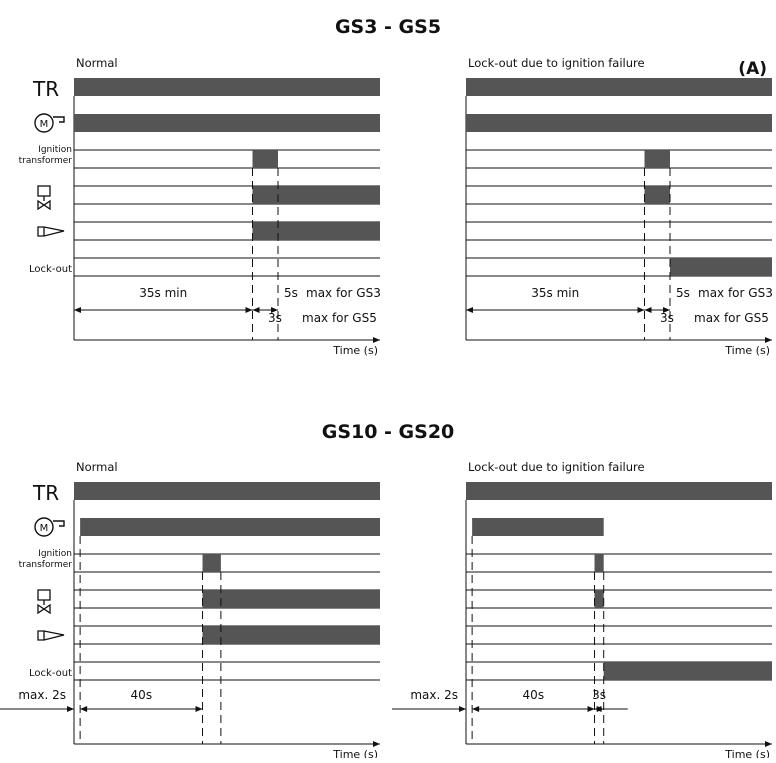  Describe the element at coordinates (388, 432) in the screenshot. I see `section-title-gs10-gs20: GS10 - GS20` at that location.